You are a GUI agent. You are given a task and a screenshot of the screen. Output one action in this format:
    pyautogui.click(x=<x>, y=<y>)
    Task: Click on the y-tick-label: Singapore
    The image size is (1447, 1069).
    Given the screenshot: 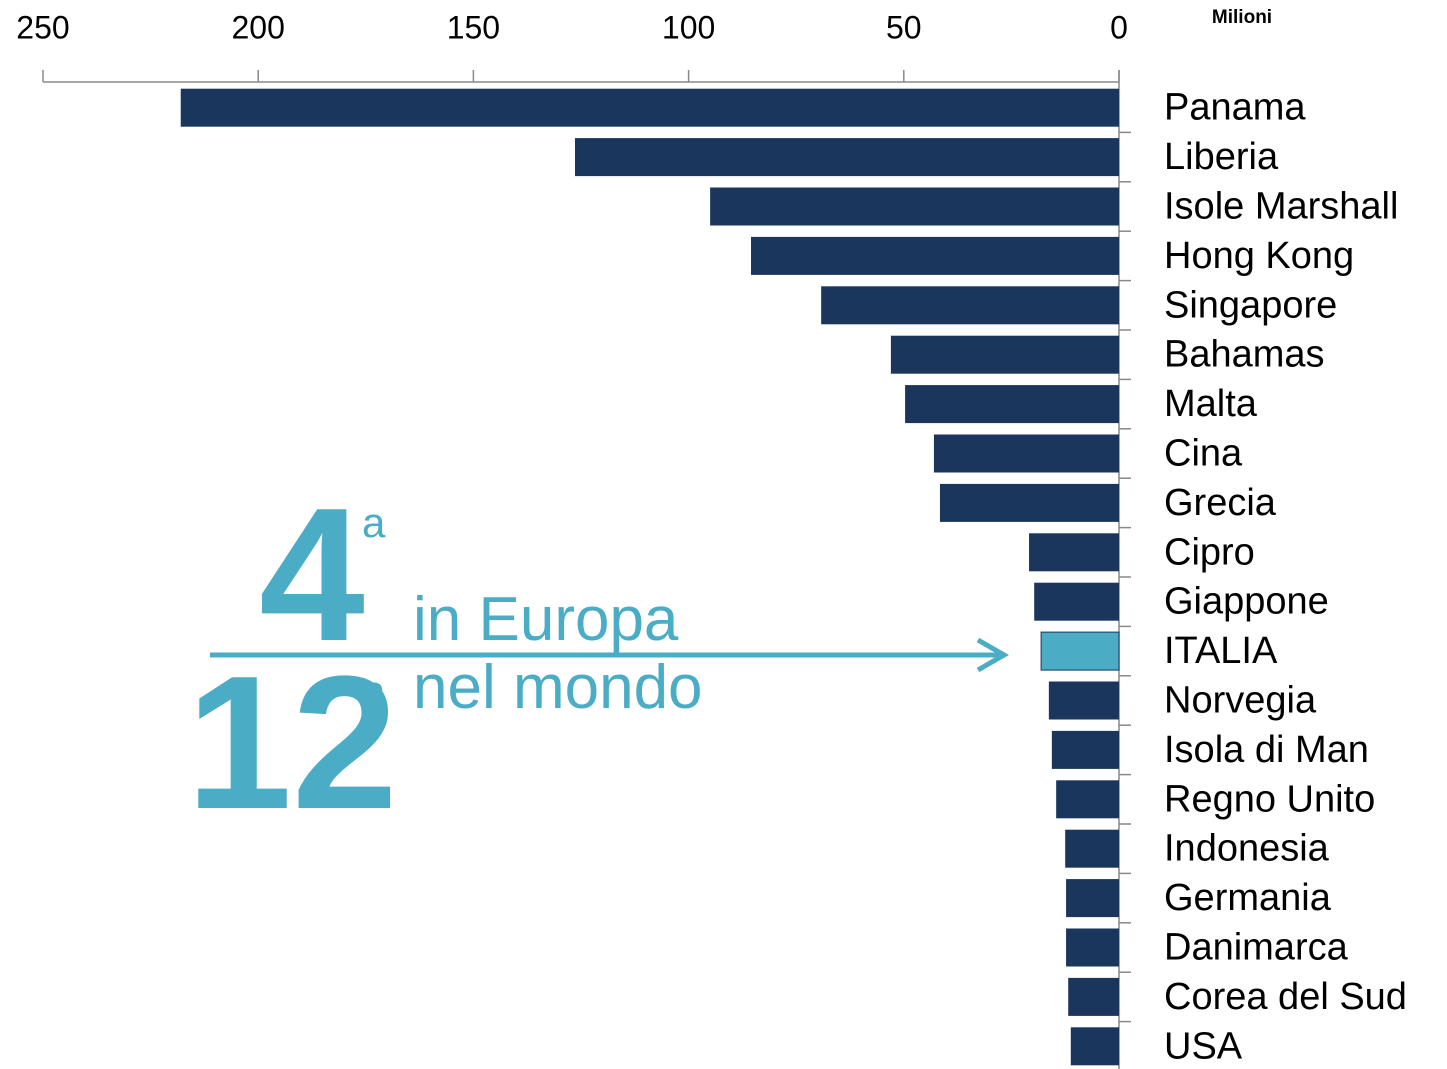 What is the action you would take?
    pyautogui.click(x=1250, y=305)
    